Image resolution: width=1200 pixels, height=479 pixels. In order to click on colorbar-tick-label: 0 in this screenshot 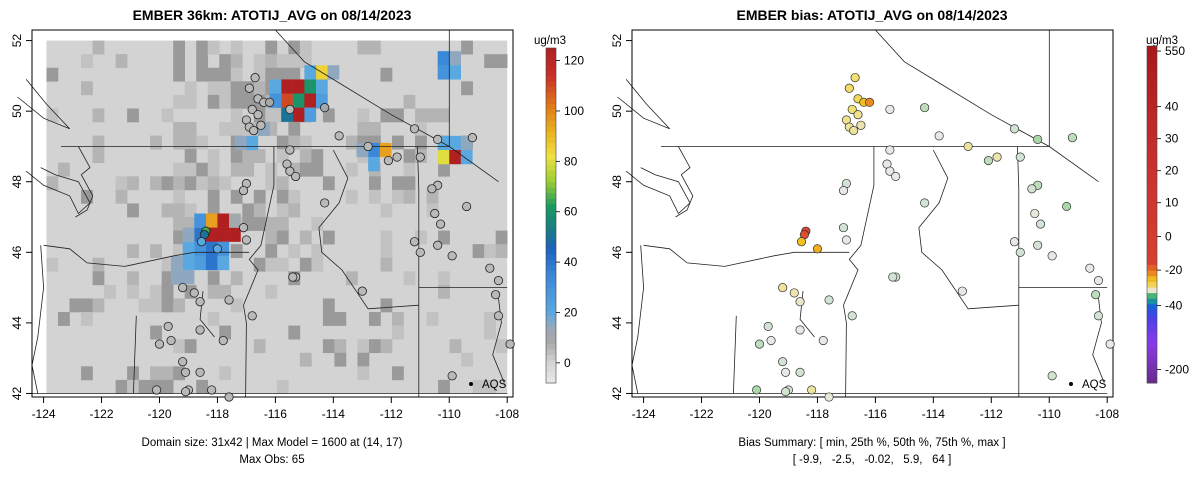, I will do `click(567, 363)`.